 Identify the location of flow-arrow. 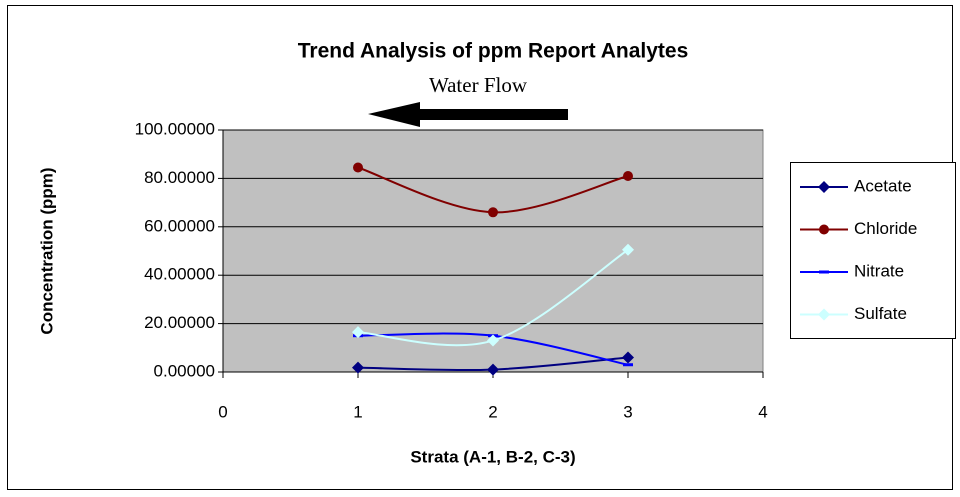
(468, 114).